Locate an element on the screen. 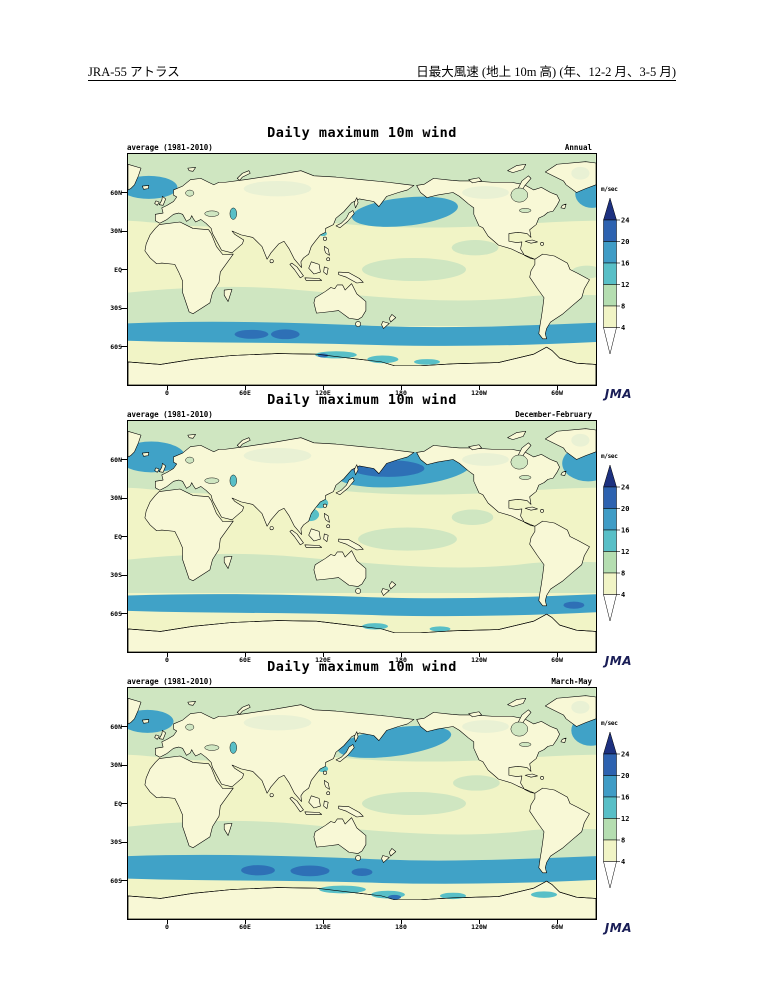 The height and width of the screenshot is (990, 765). header-rule is located at coordinates (382, 80).